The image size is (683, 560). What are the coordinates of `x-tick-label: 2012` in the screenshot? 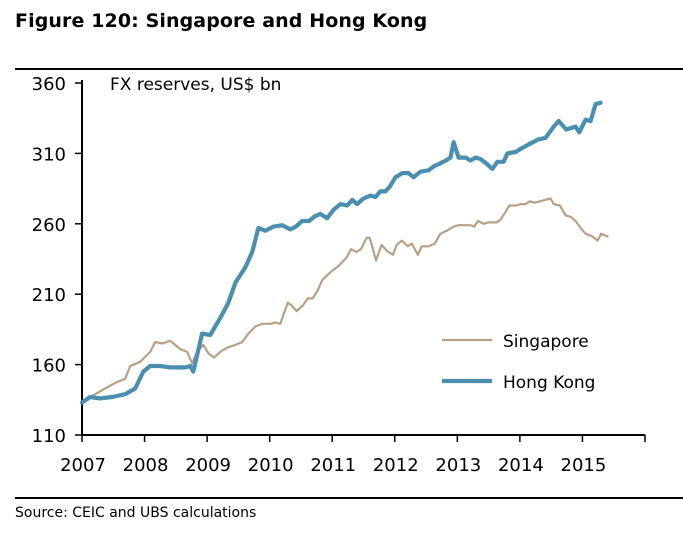 It's located at (396, 465).